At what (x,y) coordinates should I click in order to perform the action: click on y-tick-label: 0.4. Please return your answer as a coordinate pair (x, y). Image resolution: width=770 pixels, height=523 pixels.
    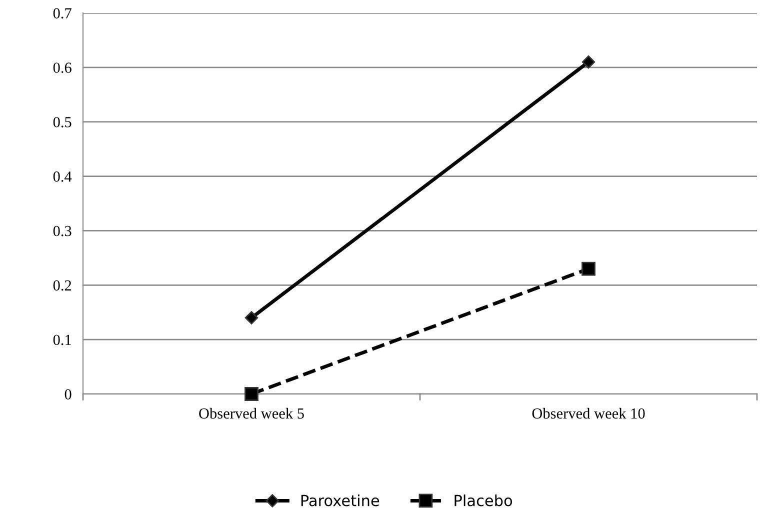
    Looking at the image, I should click on (62, 176).